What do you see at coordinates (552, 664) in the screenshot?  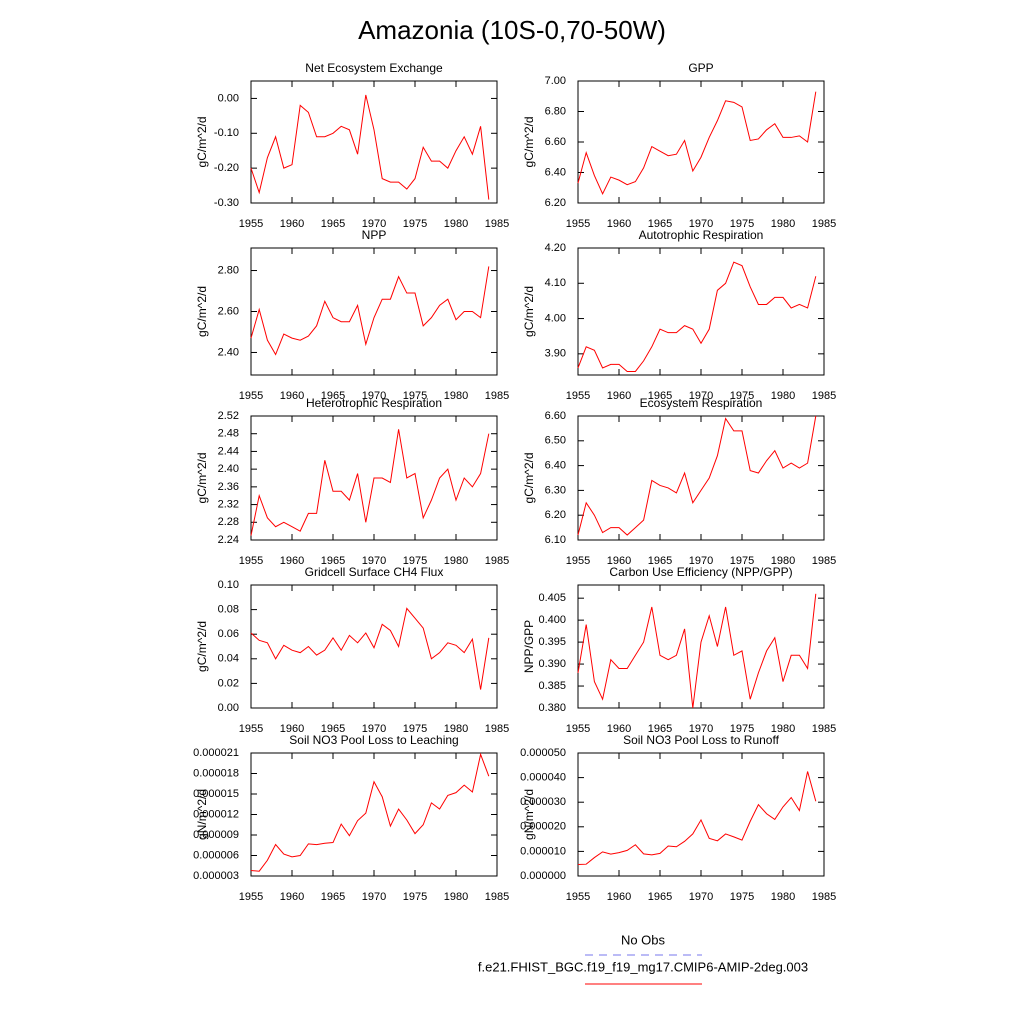 I see `y-tick-label: 0.390` at bounding box center [552, 664].